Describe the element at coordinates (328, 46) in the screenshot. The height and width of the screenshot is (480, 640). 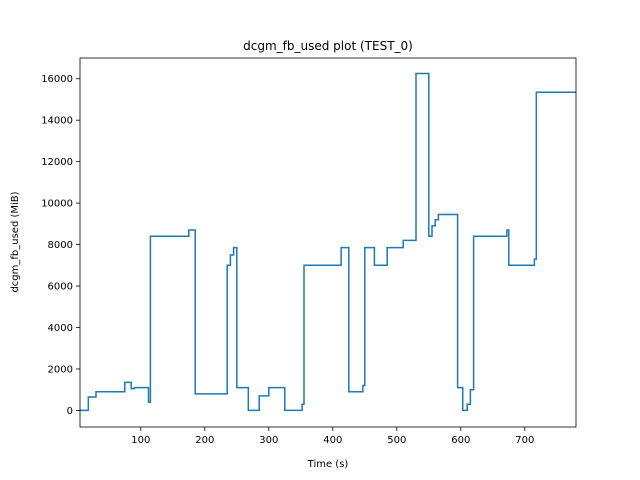
I see `chart-title: dcgm_fb_used plot (TEST_0)` at that location.